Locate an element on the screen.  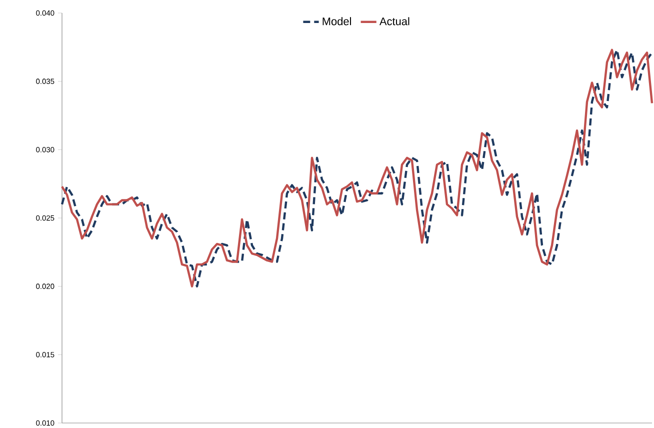
legend-label: Actual is located at coordinates (394, 21).